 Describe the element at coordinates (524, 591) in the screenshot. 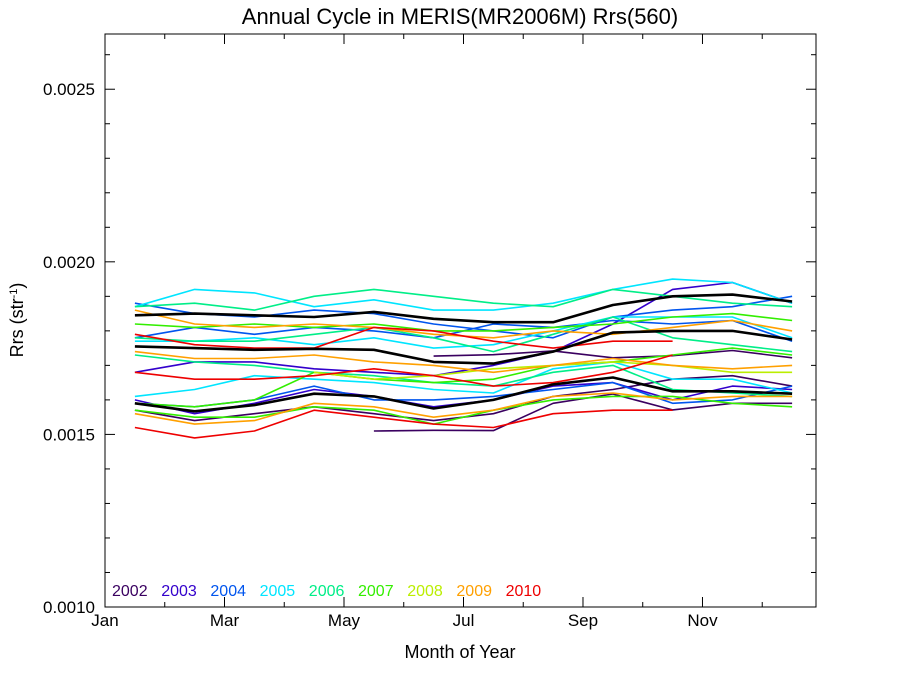

I see `legend-entry-2010: 2010` at that location.